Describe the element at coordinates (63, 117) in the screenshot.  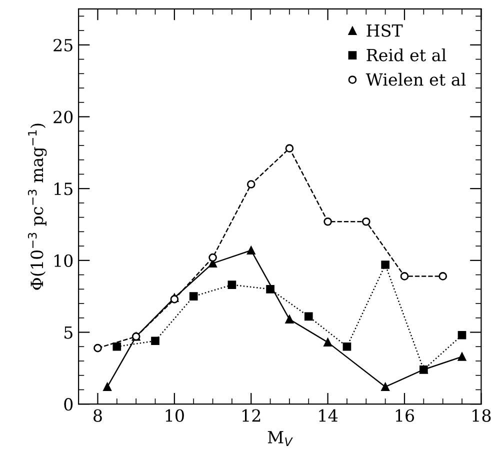
I see `y-tick-label: 20` at that location.